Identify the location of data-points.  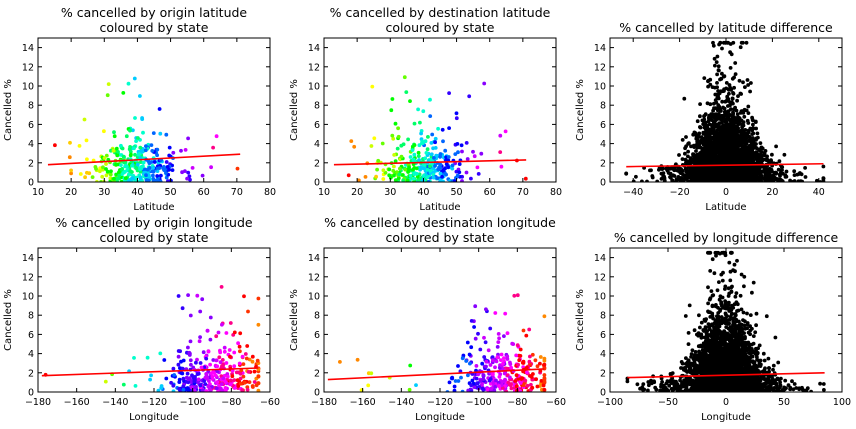
(437, 342).